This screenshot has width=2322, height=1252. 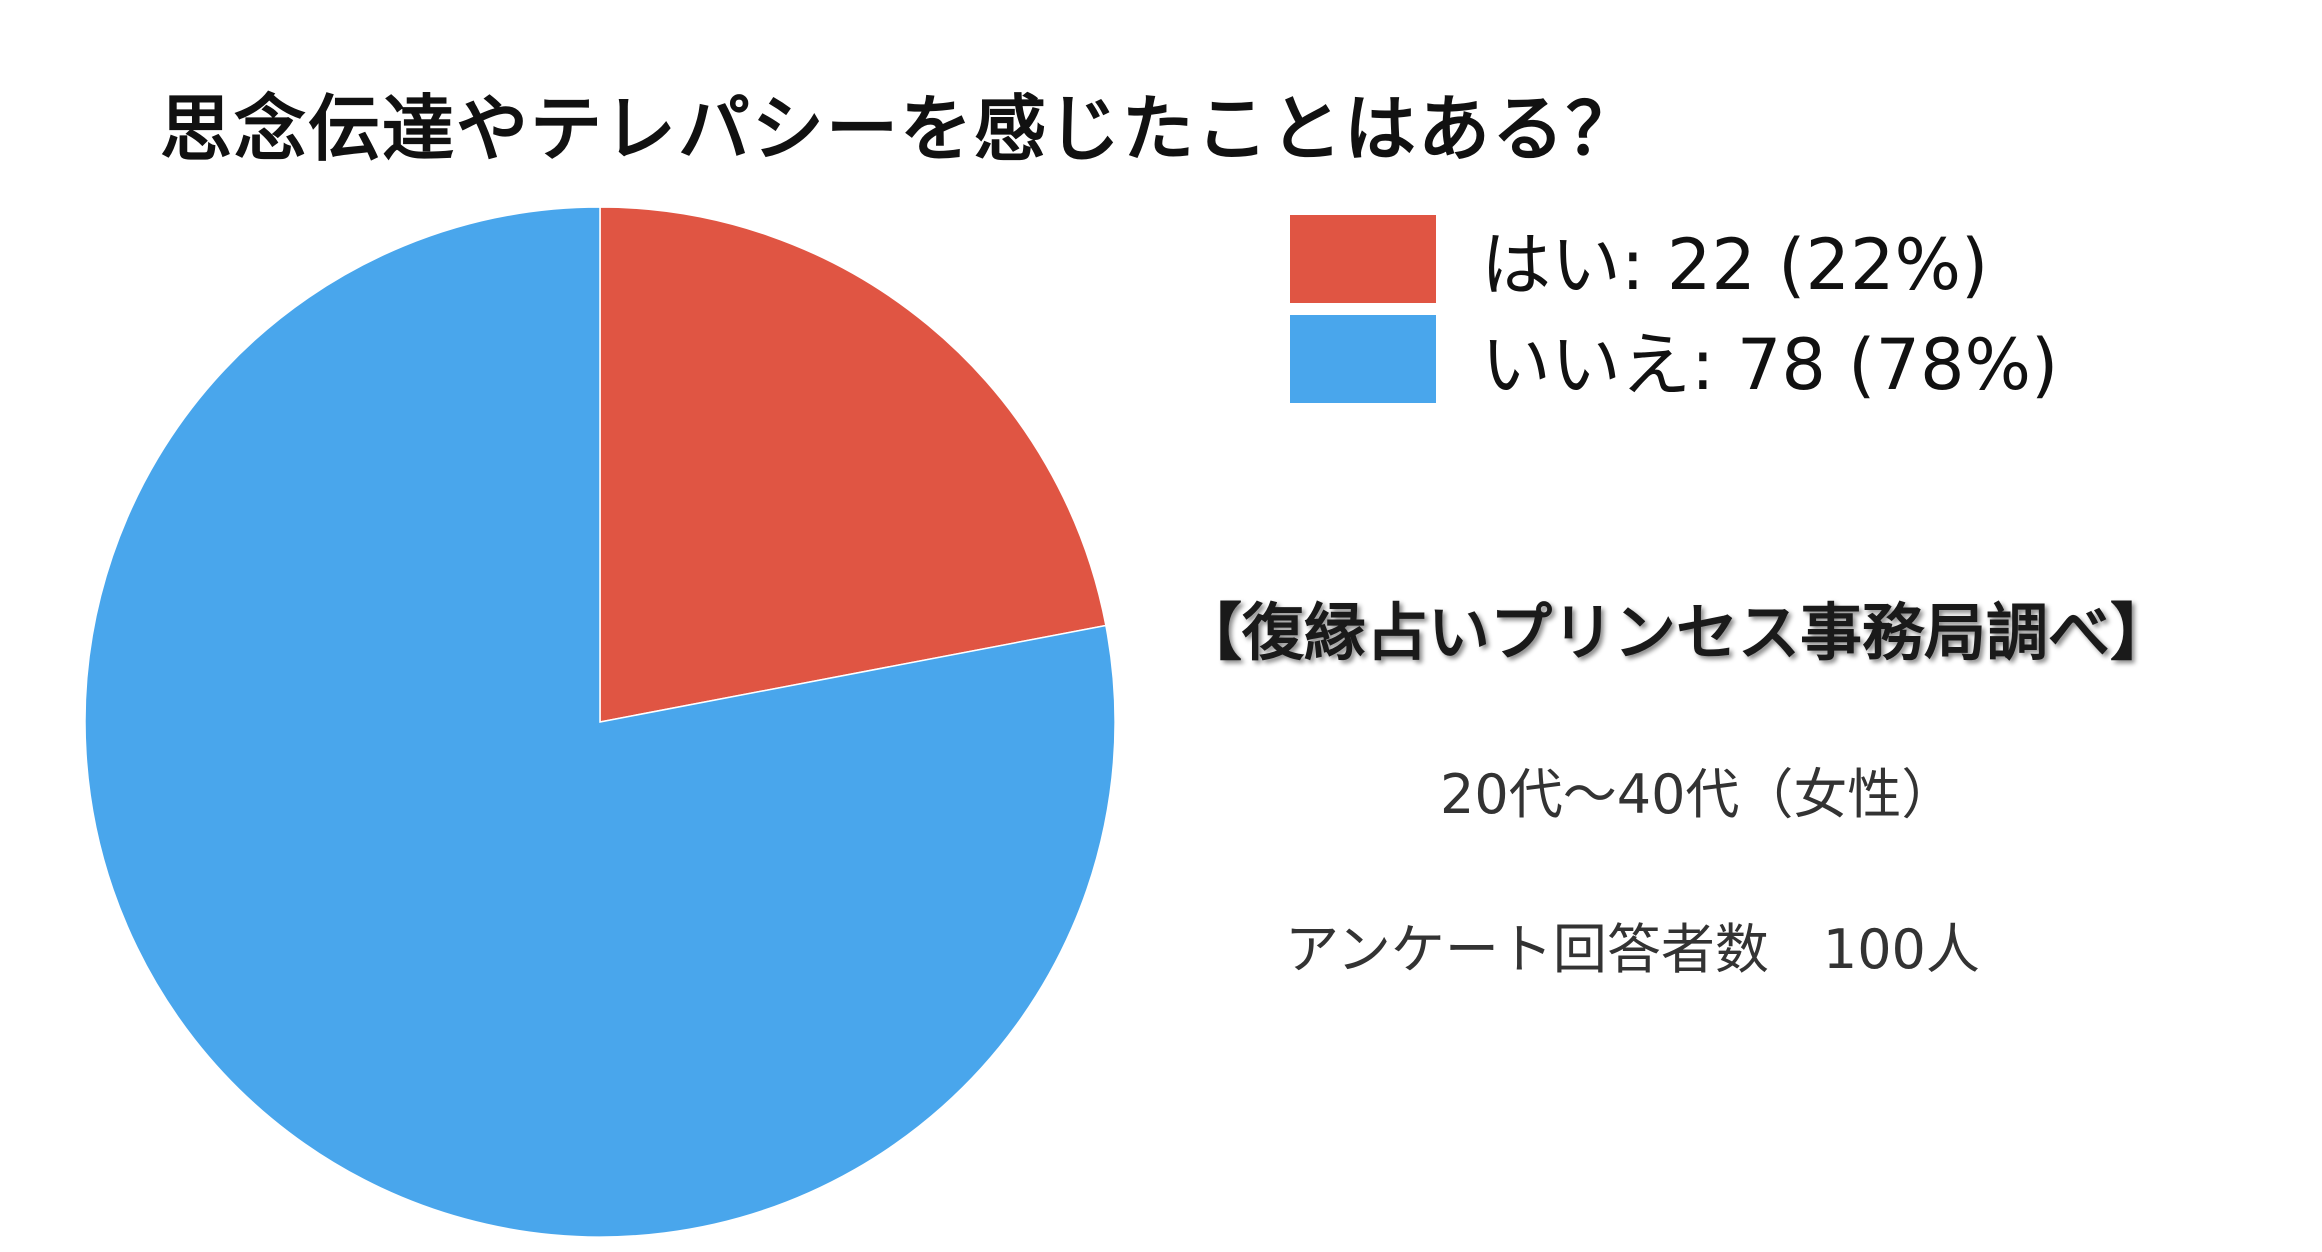 I want to click on pie-slice-yes, so click(x=853, y=464).